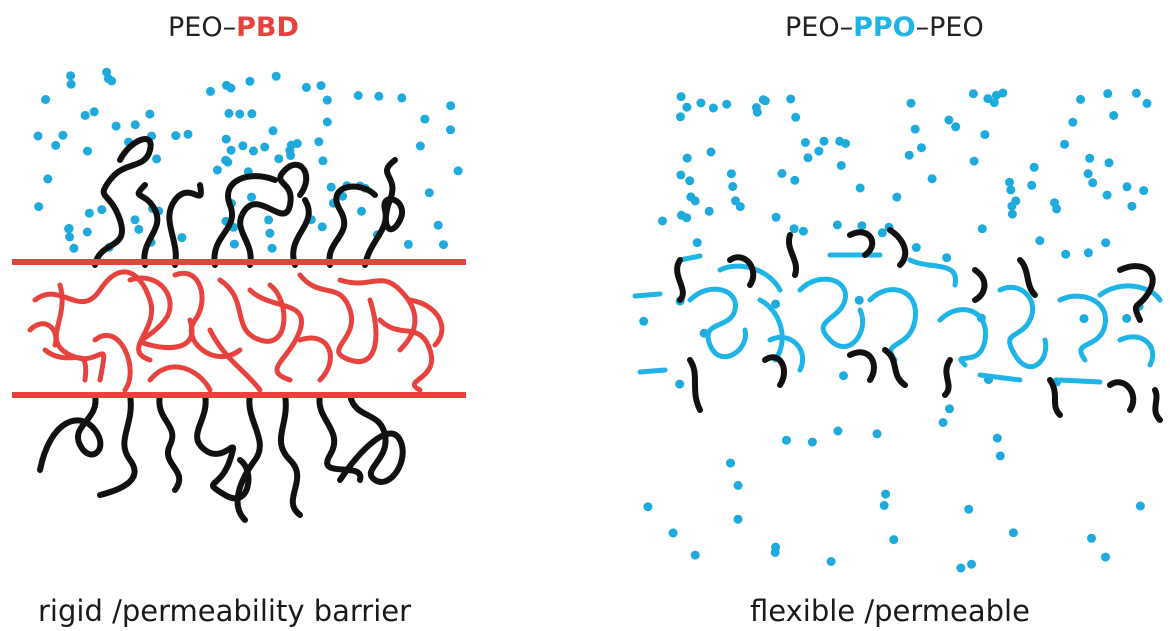 The width and height of the screenshot is (1170, 631). Describe the element at coordinates (949, 27) in the screenshot. I see `right-title-suffix: –PEO` at that location.